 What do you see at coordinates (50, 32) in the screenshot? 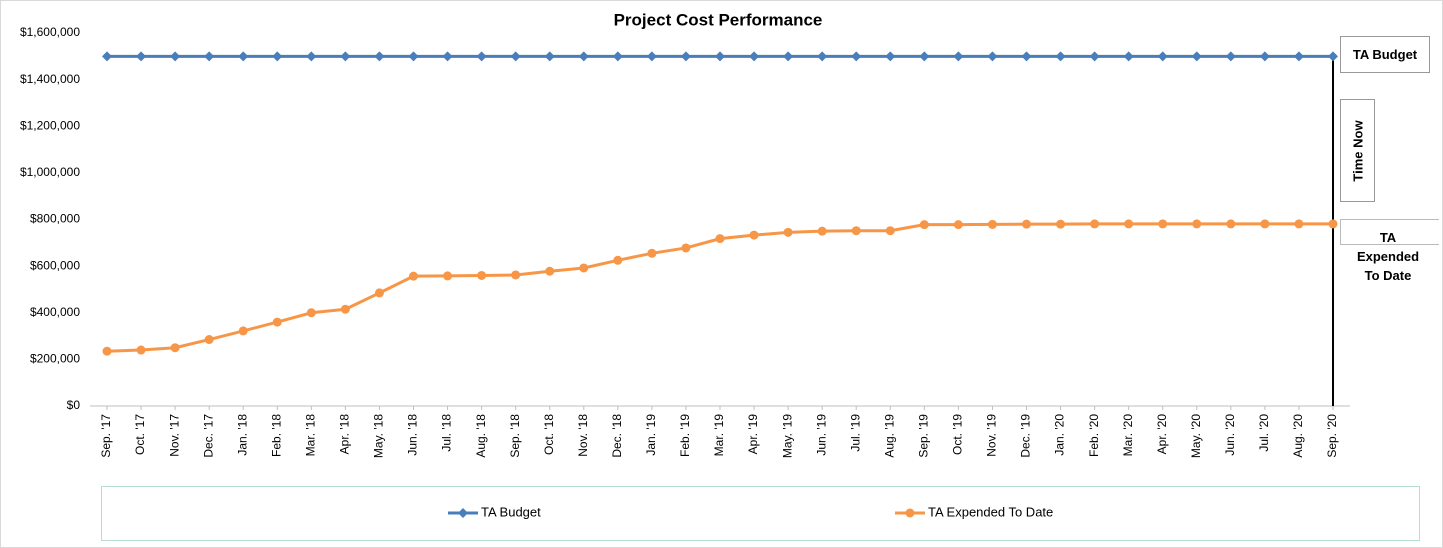
I see `y-tick-label: $1,600,000` at bounding box center [50, 32].